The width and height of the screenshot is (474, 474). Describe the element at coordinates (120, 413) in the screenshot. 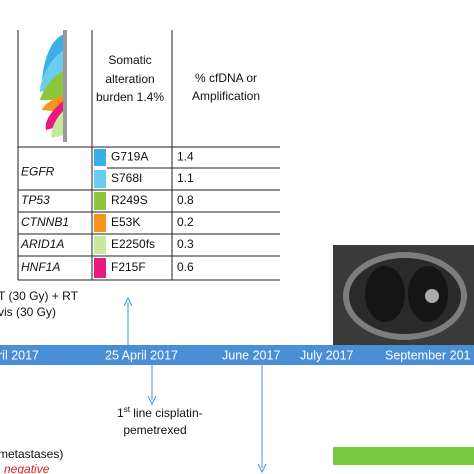

I see `ordinal: 1` at that location.